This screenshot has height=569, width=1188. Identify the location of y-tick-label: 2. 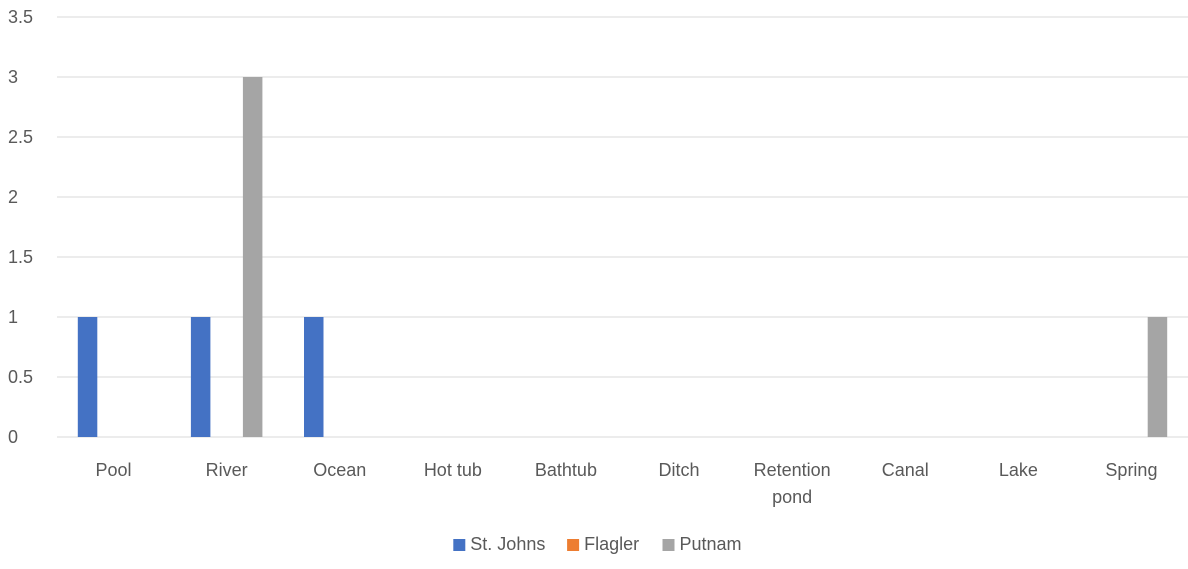
(13, 197).